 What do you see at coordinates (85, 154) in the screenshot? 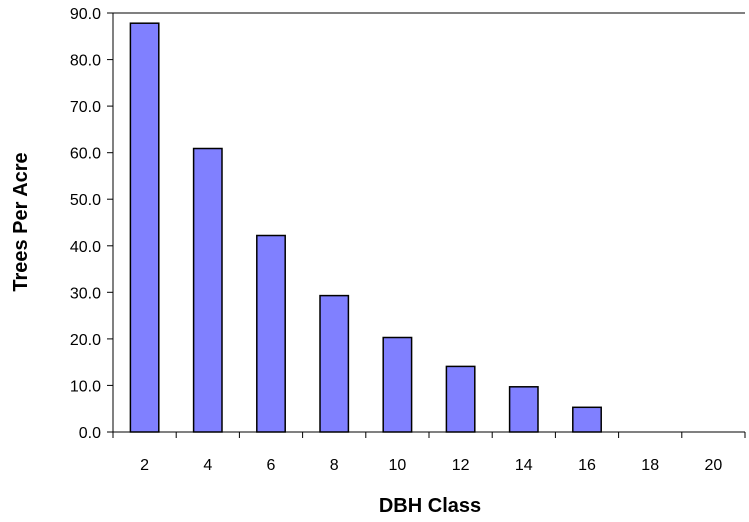
I see `y-tick-label: 60.0` at bounding box center [85, 154].